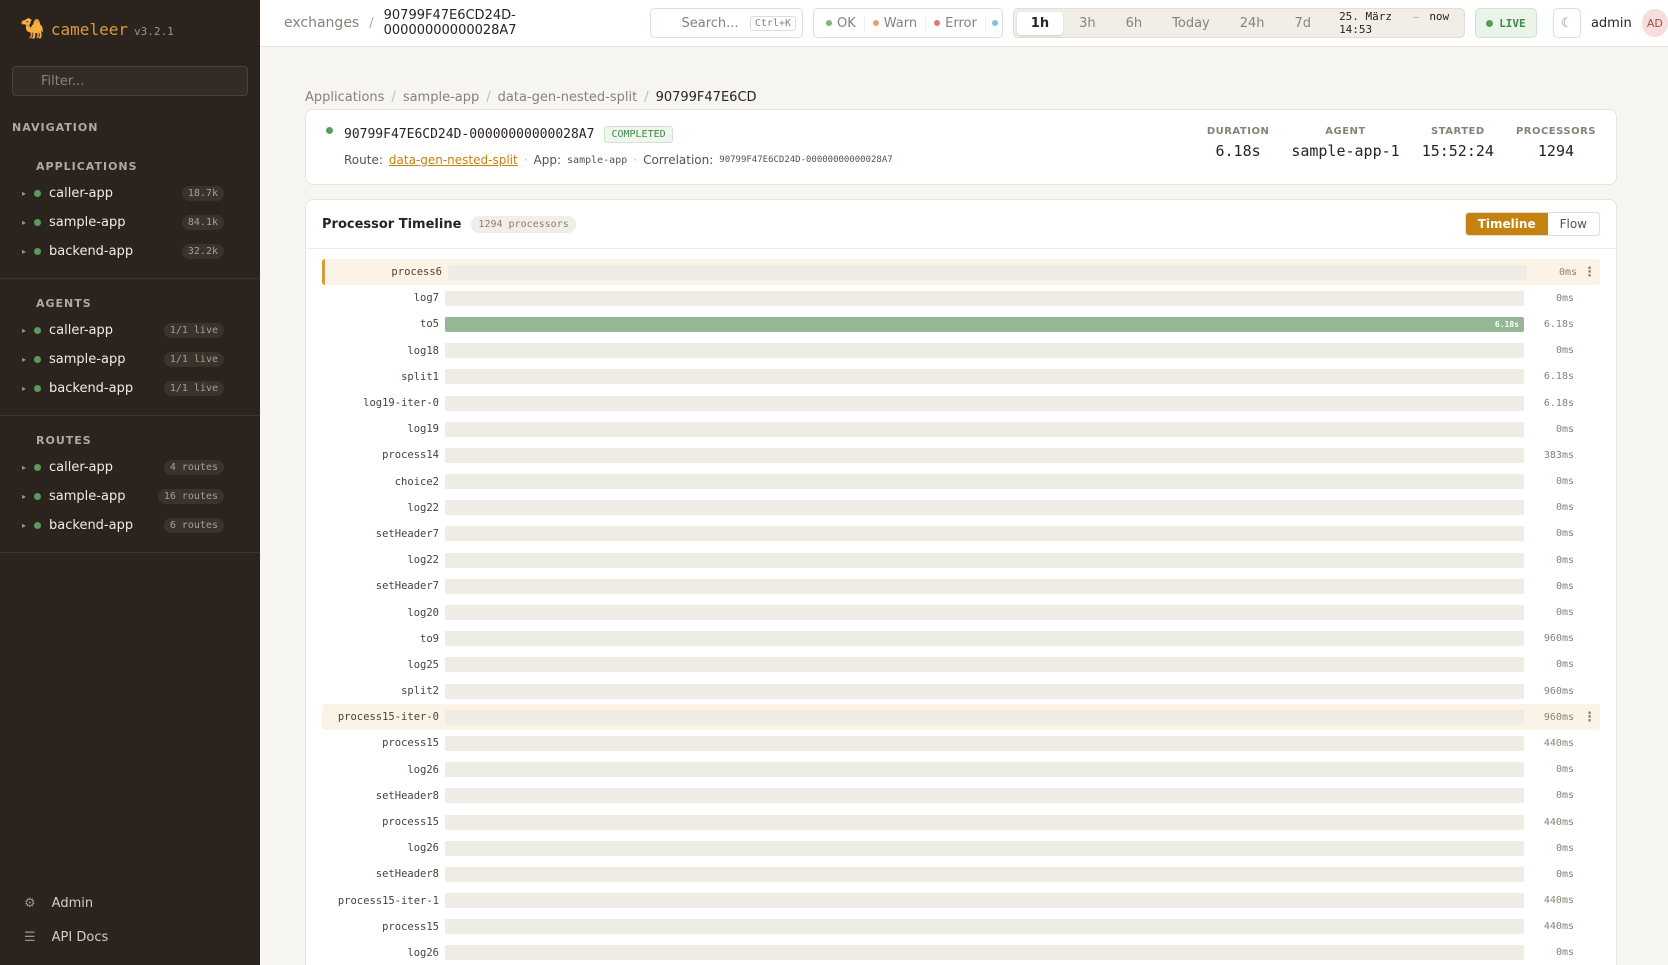  I want to click on footer-link: ☰ API Docs, so click(66, 937).